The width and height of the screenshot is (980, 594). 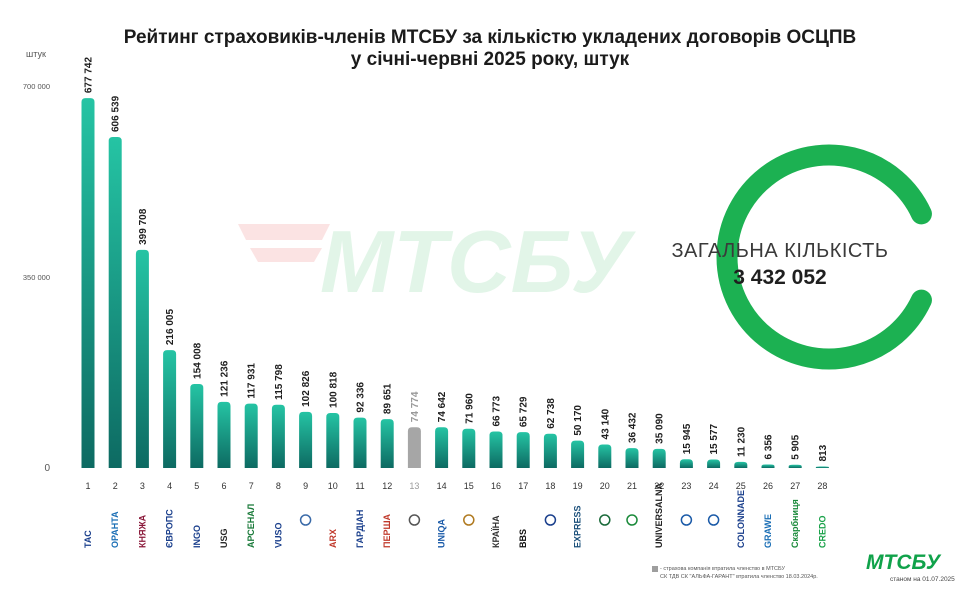 What do you see at coordinates (659, 515) in the screenshot?
I see `company-logo: UNIVERSALNA` at bounding box center [659, 515].